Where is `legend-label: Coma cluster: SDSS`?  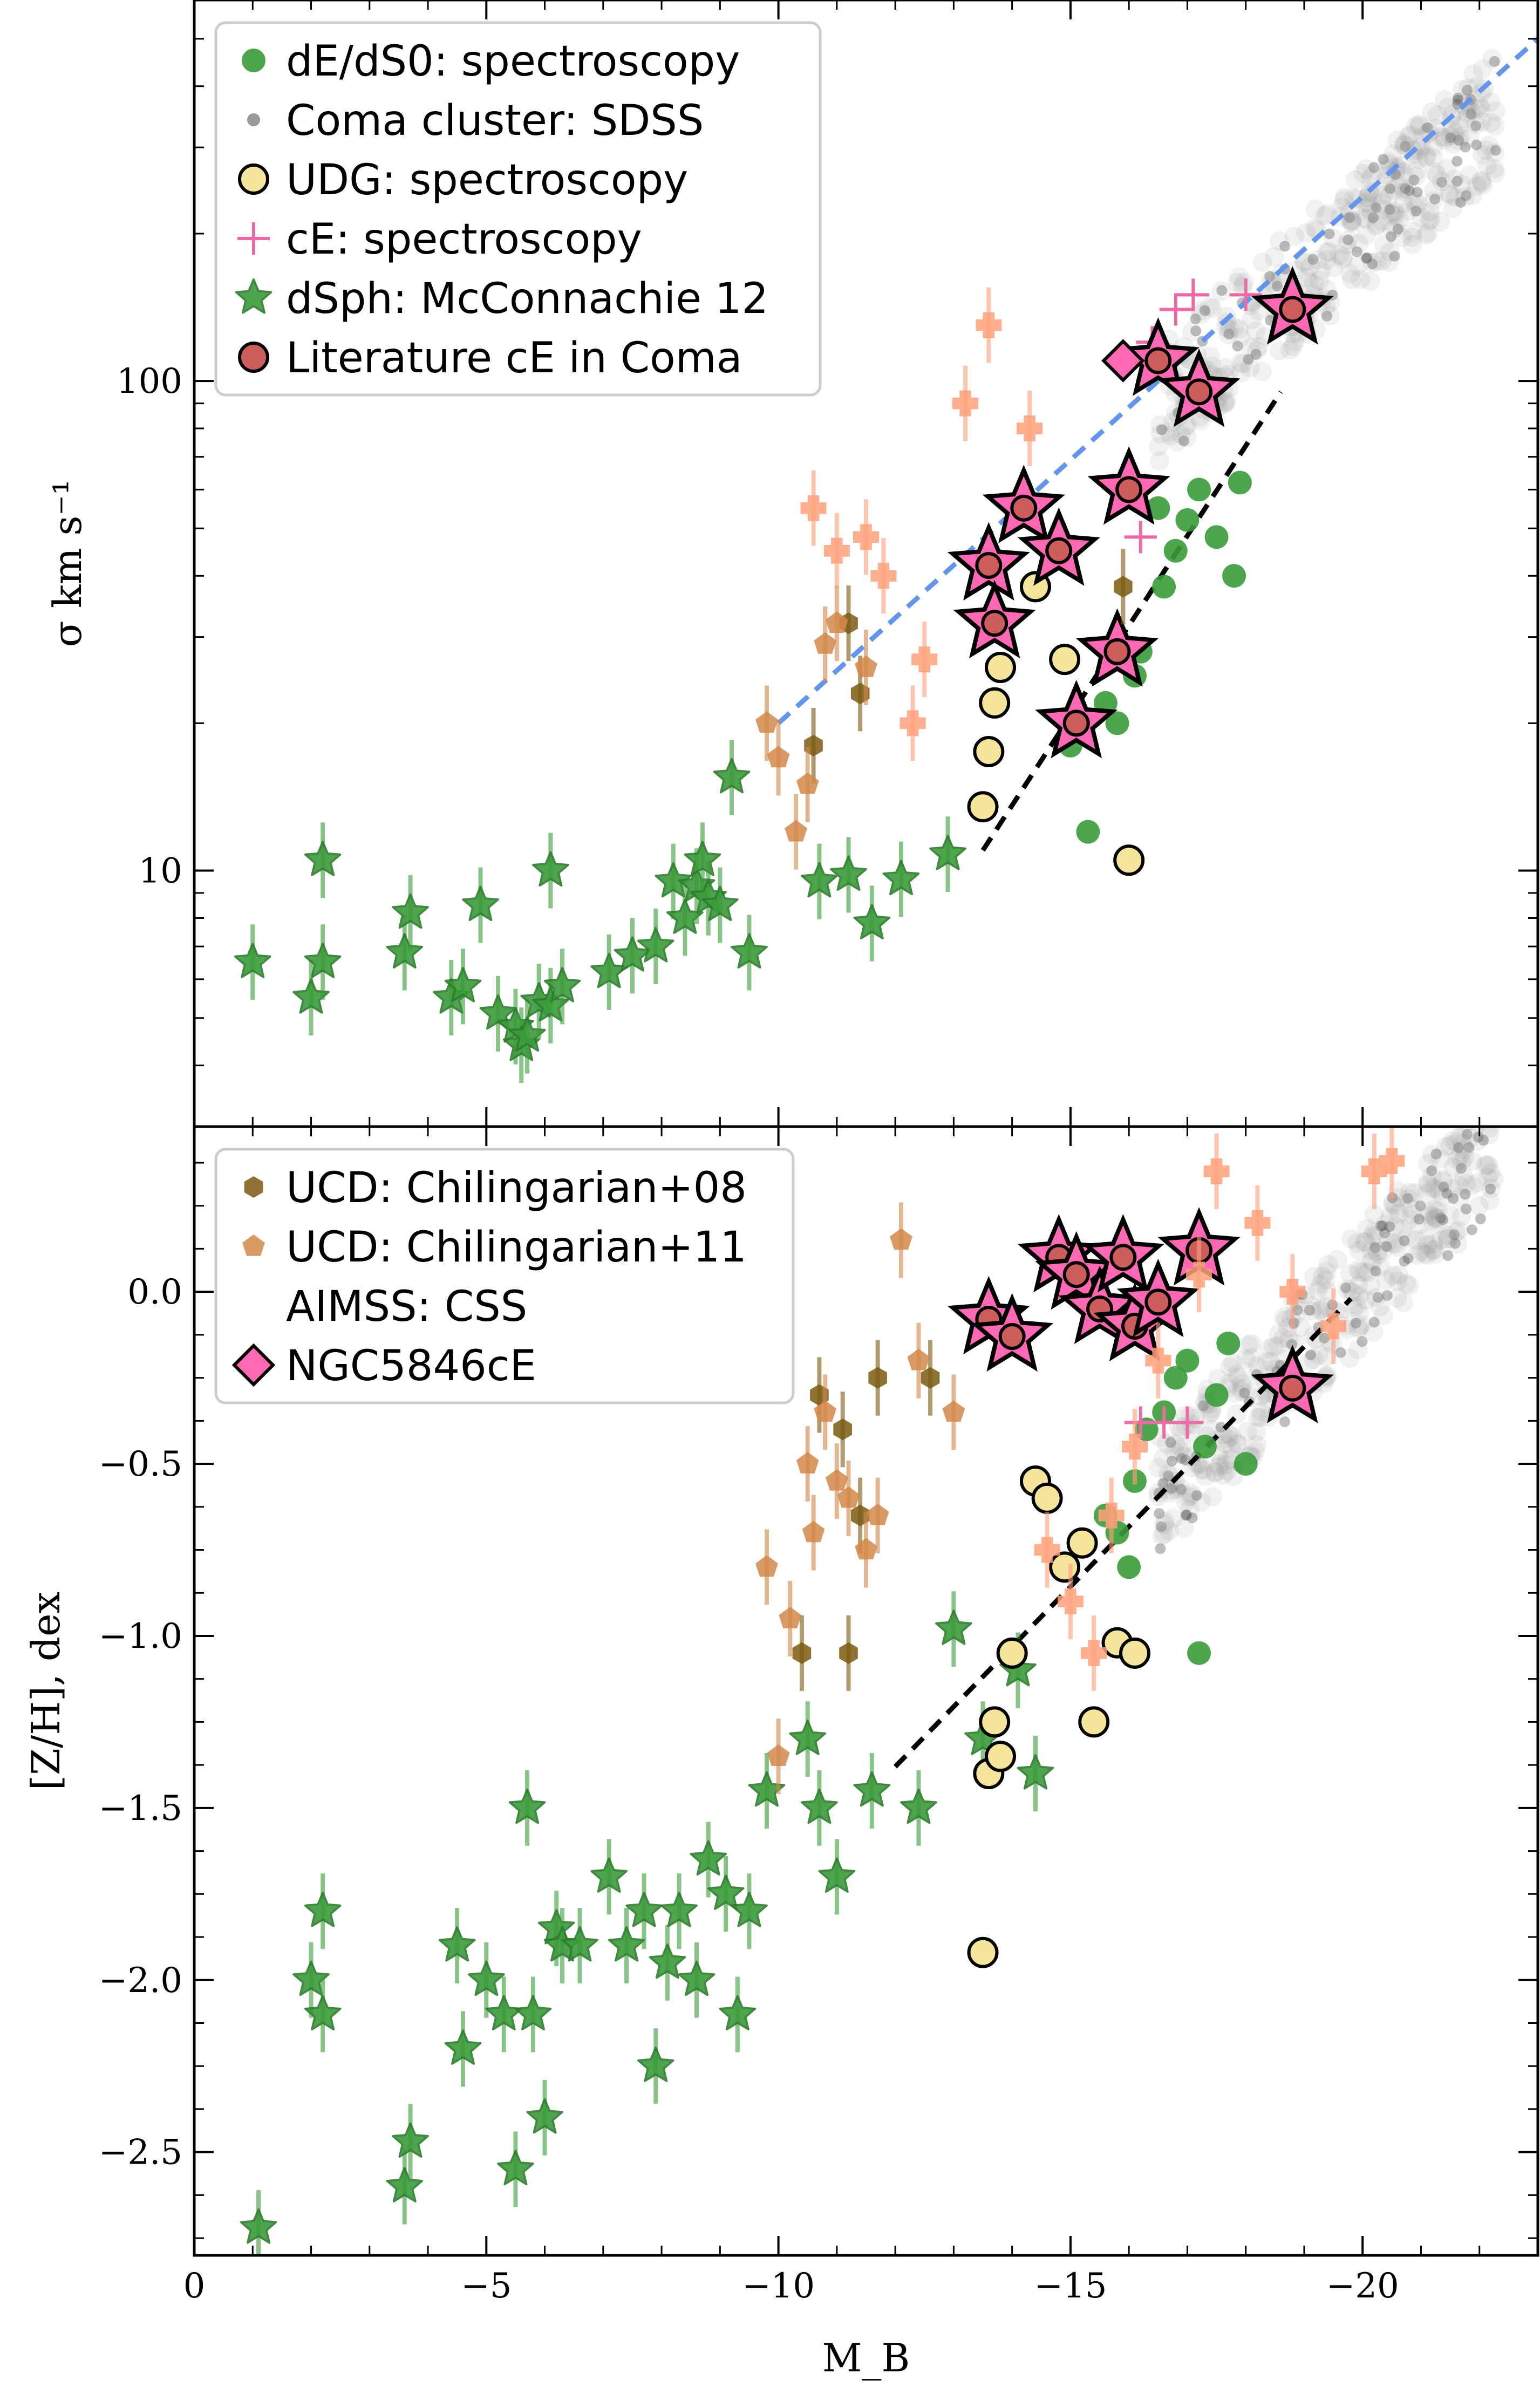 legend-label: Coma cluster: SDSS is located at coordinates (495, 121).